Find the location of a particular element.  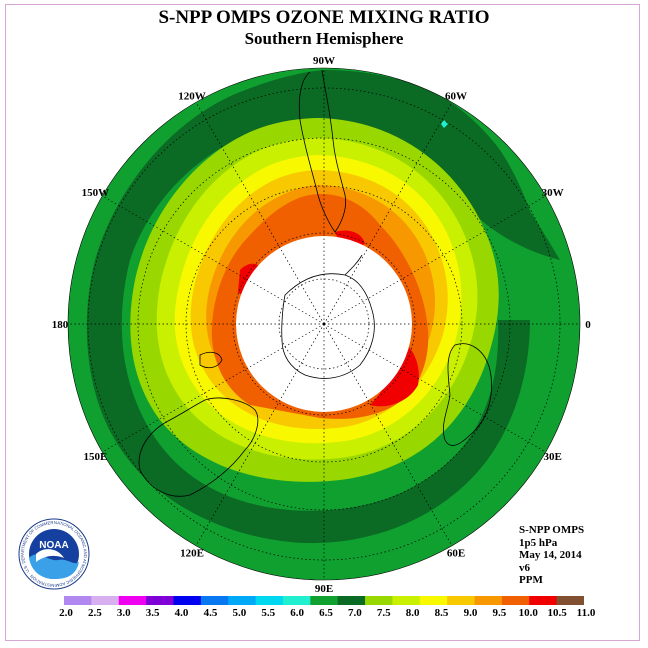

colorbar-label: 4.0 is located at coordinates (181, 613).